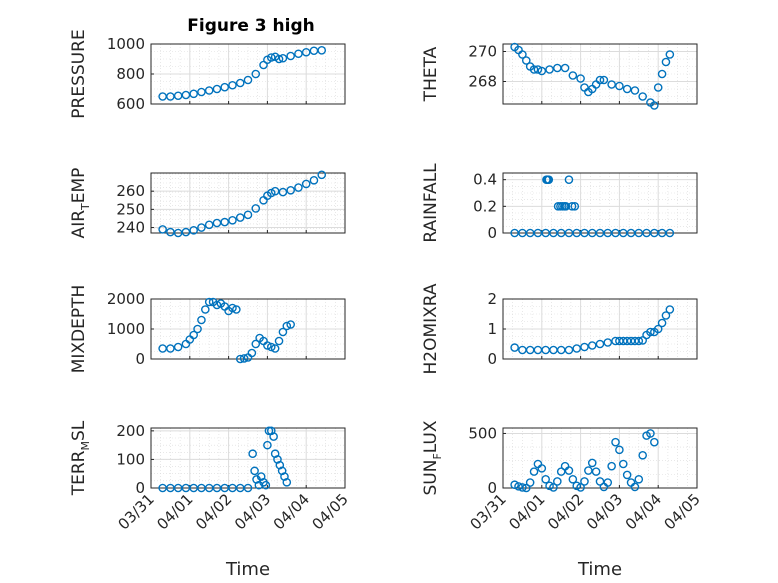  Describe the element at coordinates (207, 74) in the screenshot. I see `pressure-panel: 600 800 1000 PRESSURE` at that location.